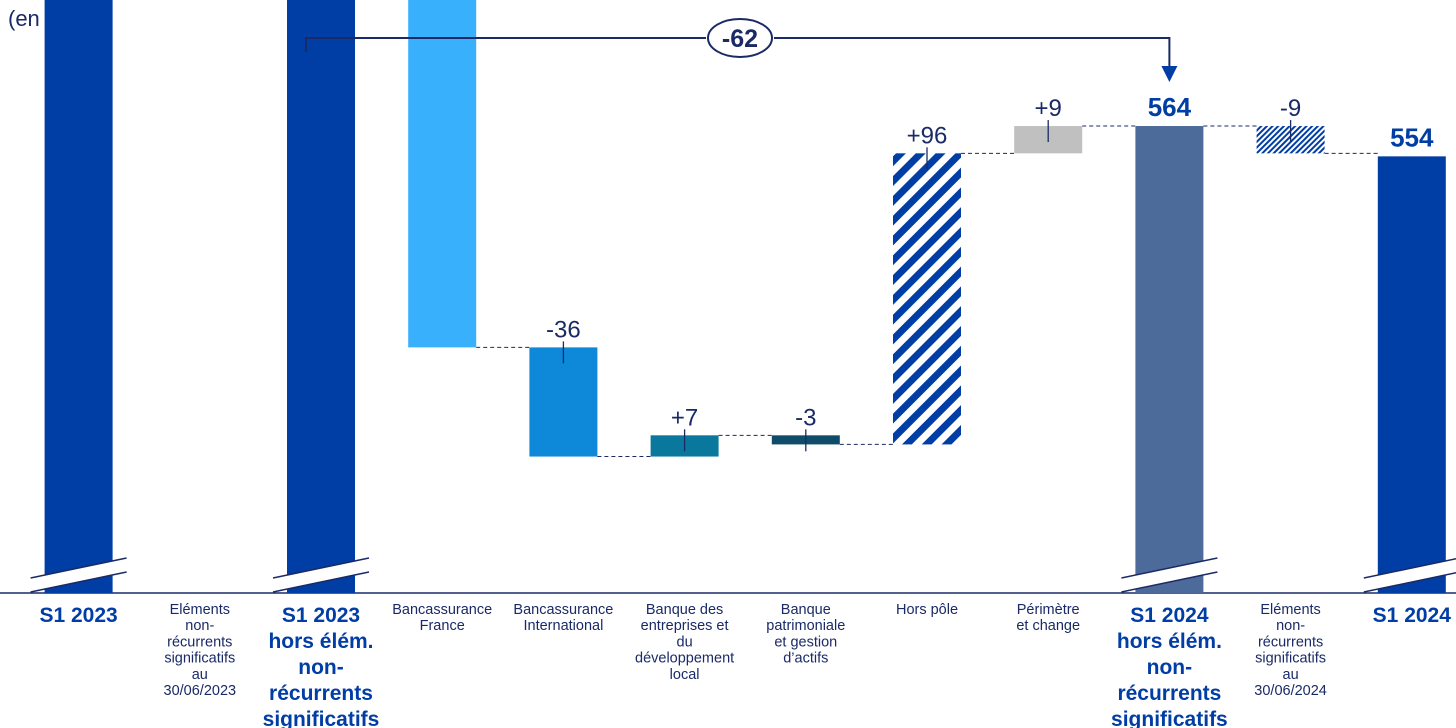 This screenshot has height=728, width=1456. I want to click on value-label-8: +9, so click(1048, 108).